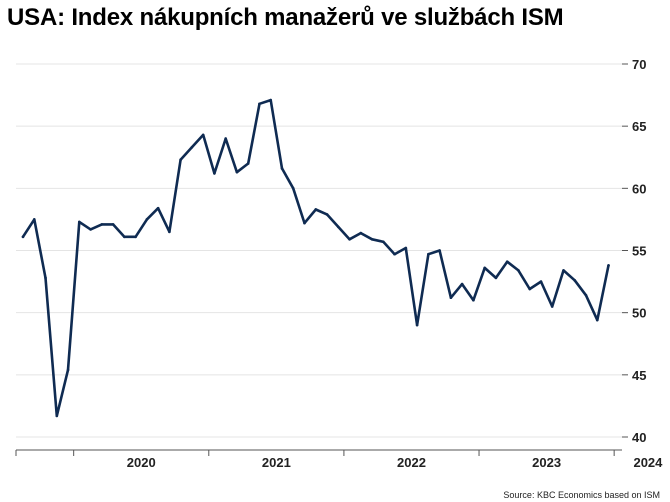 The width and height of the screenshot is (670, 502). I want to click on x-tick-label: 2022, so click(411, 462).